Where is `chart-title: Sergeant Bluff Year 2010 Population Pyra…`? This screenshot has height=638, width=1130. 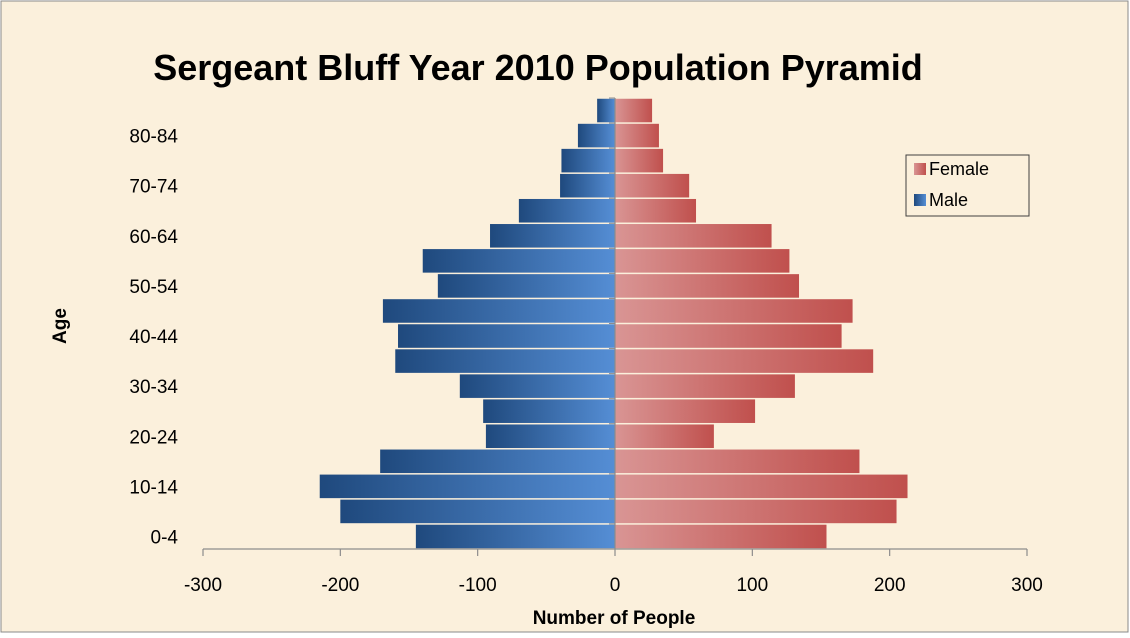
chart-title: Sergeant Bluff Year 2010 Population Pyra… is located at coordinates (538, 67).